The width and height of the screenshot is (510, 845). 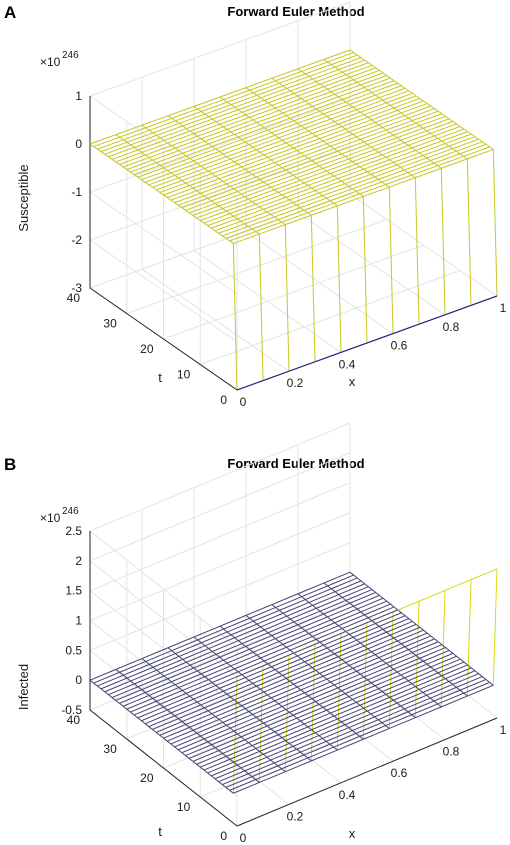 I want to click on t-axis-line, so click(x=163, y=339).